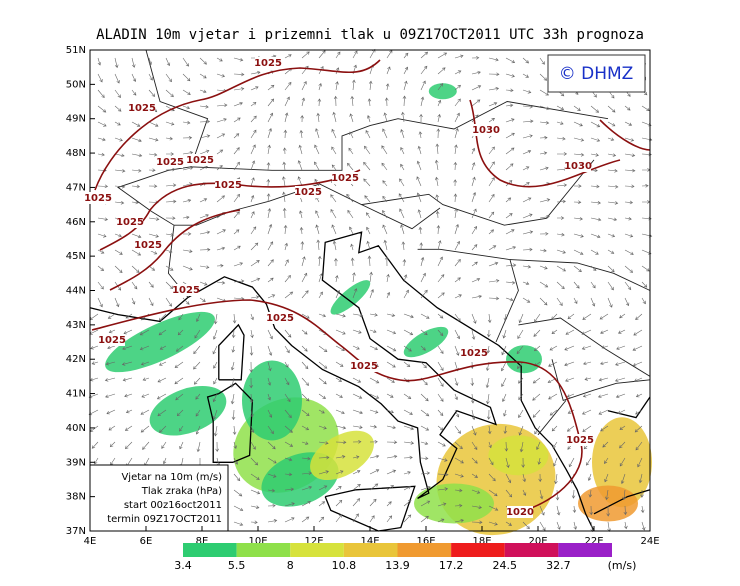 The image size is (740, 586). Describe the element at coordinates (486, 130) in the screenshot. I see `isobar-label: 1030` at that location.